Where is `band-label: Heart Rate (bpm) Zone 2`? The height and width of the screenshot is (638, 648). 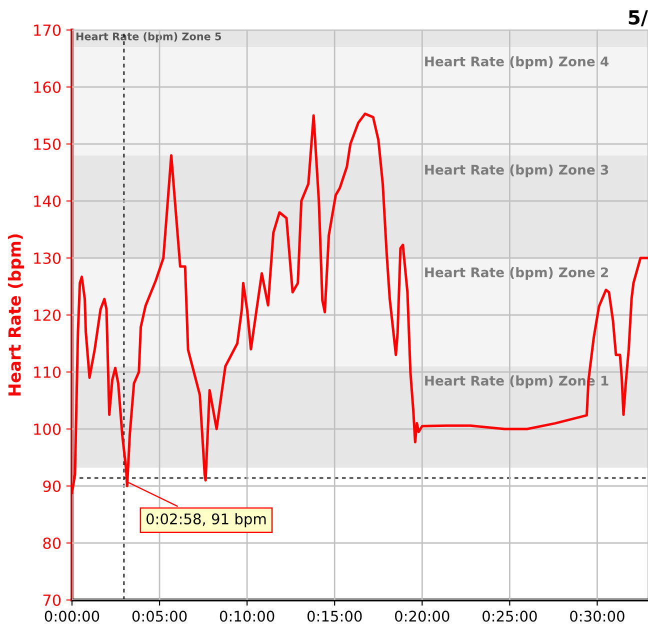 band-label: Heart Rate (bpm) Zone 2 is located at coordinates (516, 273).